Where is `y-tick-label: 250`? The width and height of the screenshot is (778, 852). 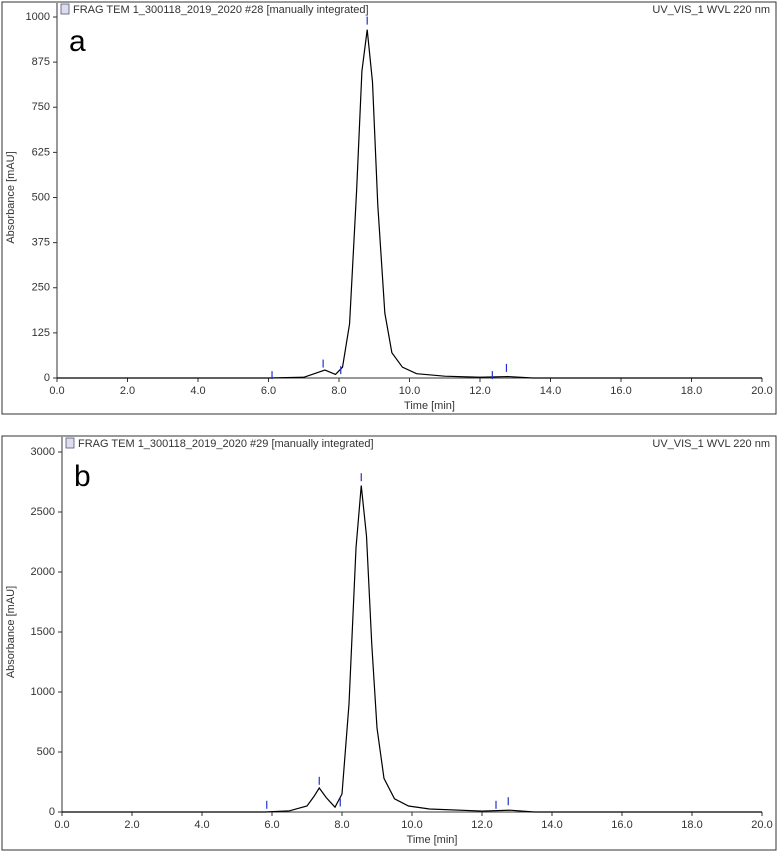 y-tick-label: 250 is located at coordinates (41, 288).